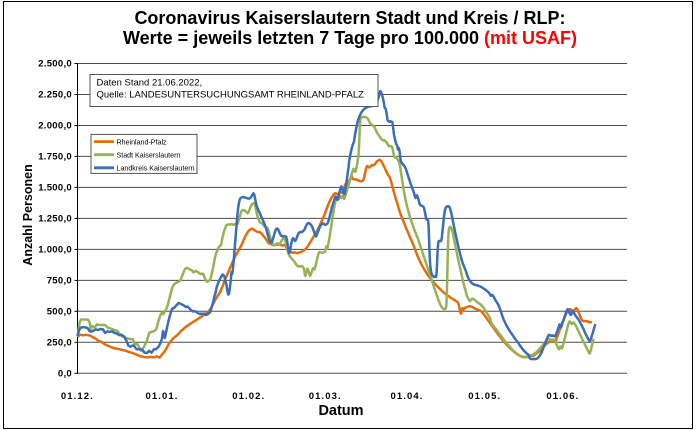 The image size is (696, 431). What do you see at coordinates (562, 396) in the screenshot?
I see `svg-text: 01.06.` at bounding box center [562, 396].